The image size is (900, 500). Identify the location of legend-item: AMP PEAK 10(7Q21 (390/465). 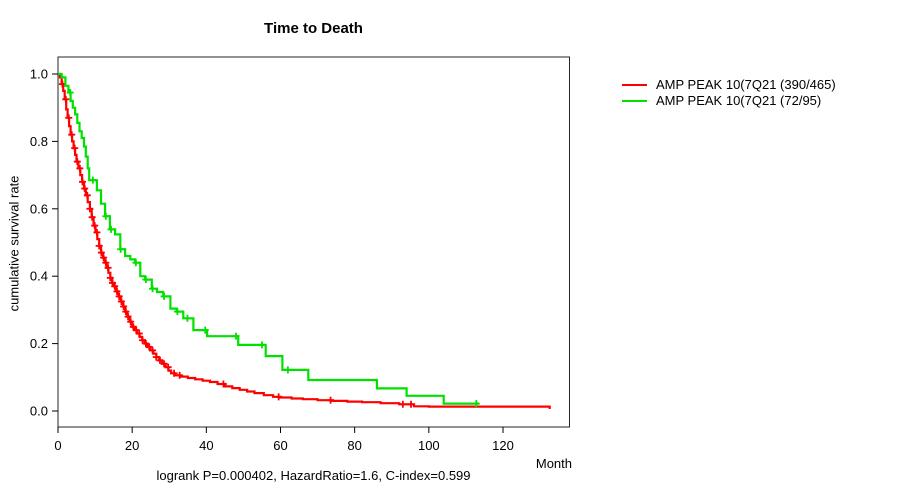
(729, 85).